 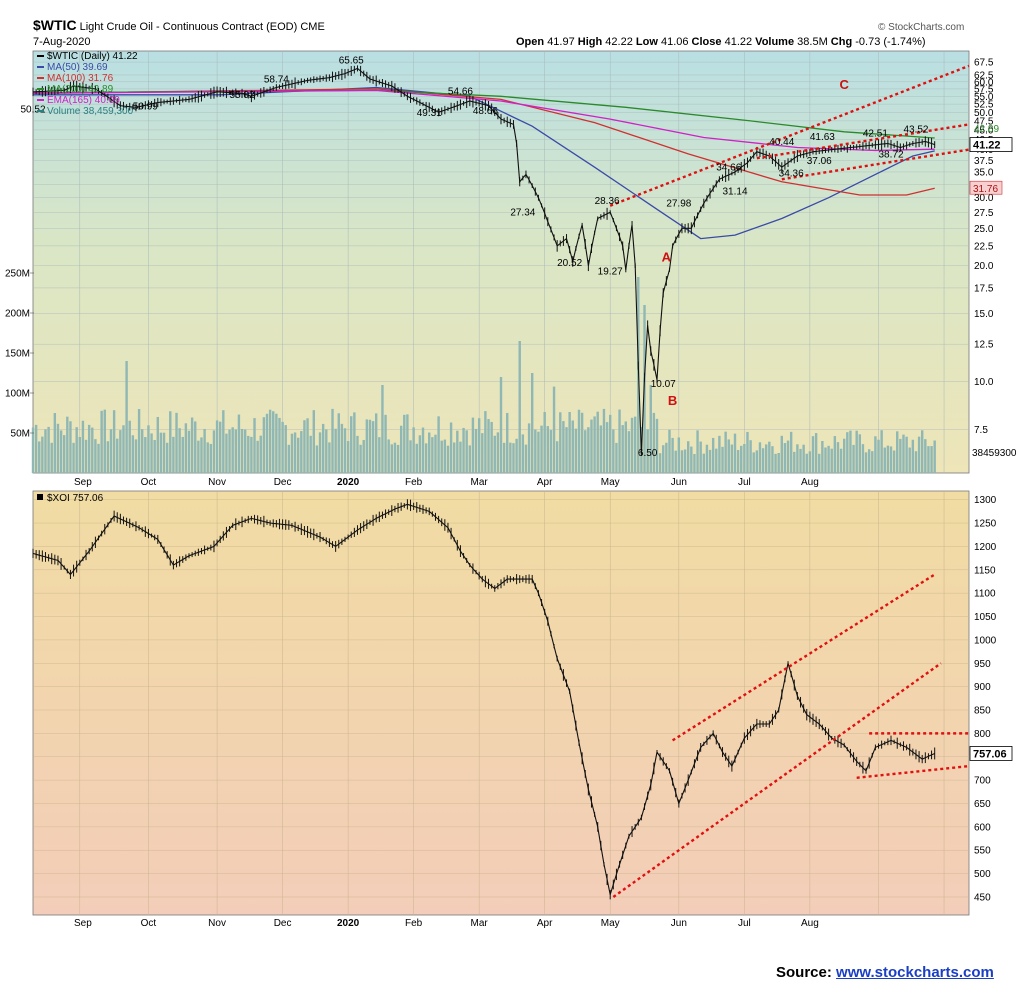 What do you see at coordinates (915, 972) in the screenshot?
I see `source-link: www.stockcharts.com` at bounding box center [915, 972].